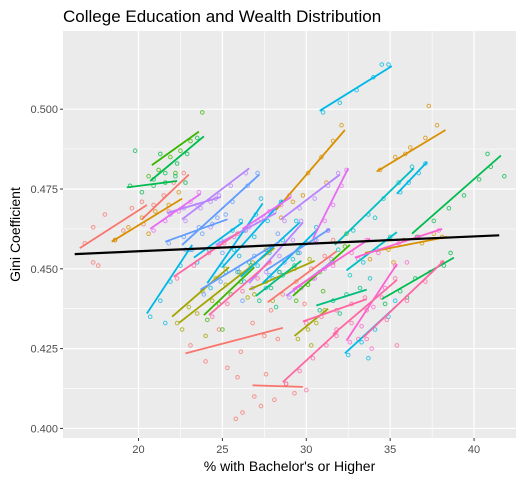 This screenshot has width=523, height=481. I want to click on overall-trend-line, so click(287, 245).